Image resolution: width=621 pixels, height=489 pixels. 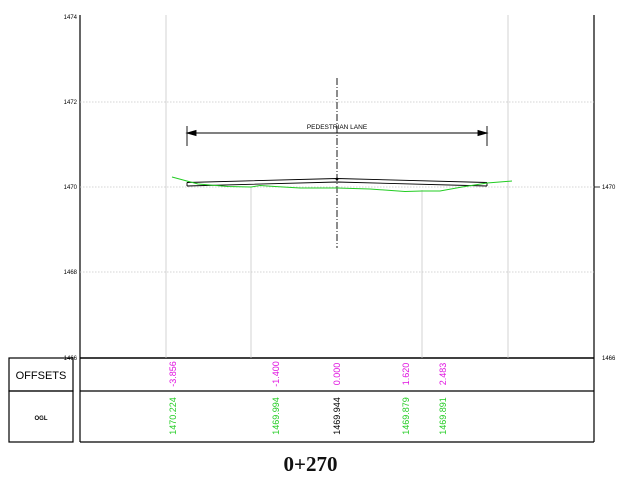 What do you see at coordinates (71, 18) in the screenshot?
I see `elevation-tick-label: 1474` at bounding box center [71, 18].